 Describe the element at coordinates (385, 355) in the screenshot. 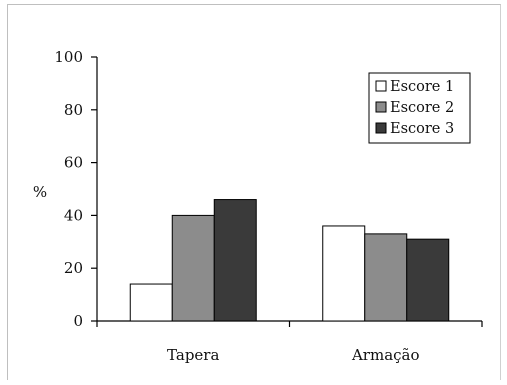

I see `x-category-label: Armação` at that location.